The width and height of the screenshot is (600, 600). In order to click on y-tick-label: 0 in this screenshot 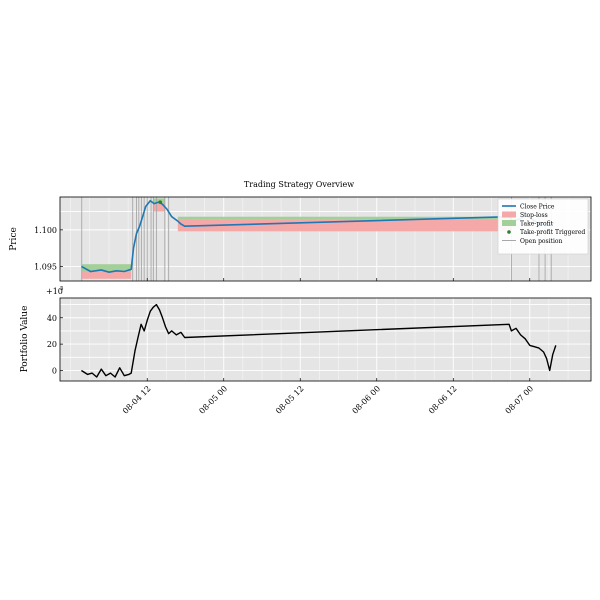, I will do `click(54, 370)`.